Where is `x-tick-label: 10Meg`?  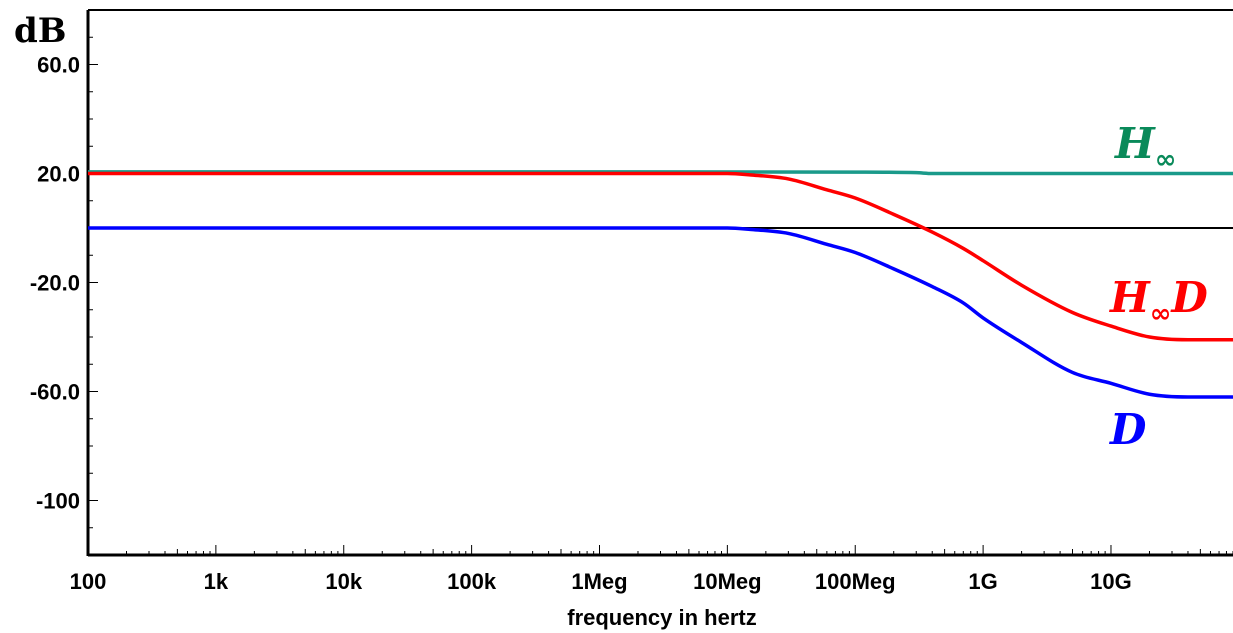
x-tick-label: 10Meg is located at coordinates (727, 581).